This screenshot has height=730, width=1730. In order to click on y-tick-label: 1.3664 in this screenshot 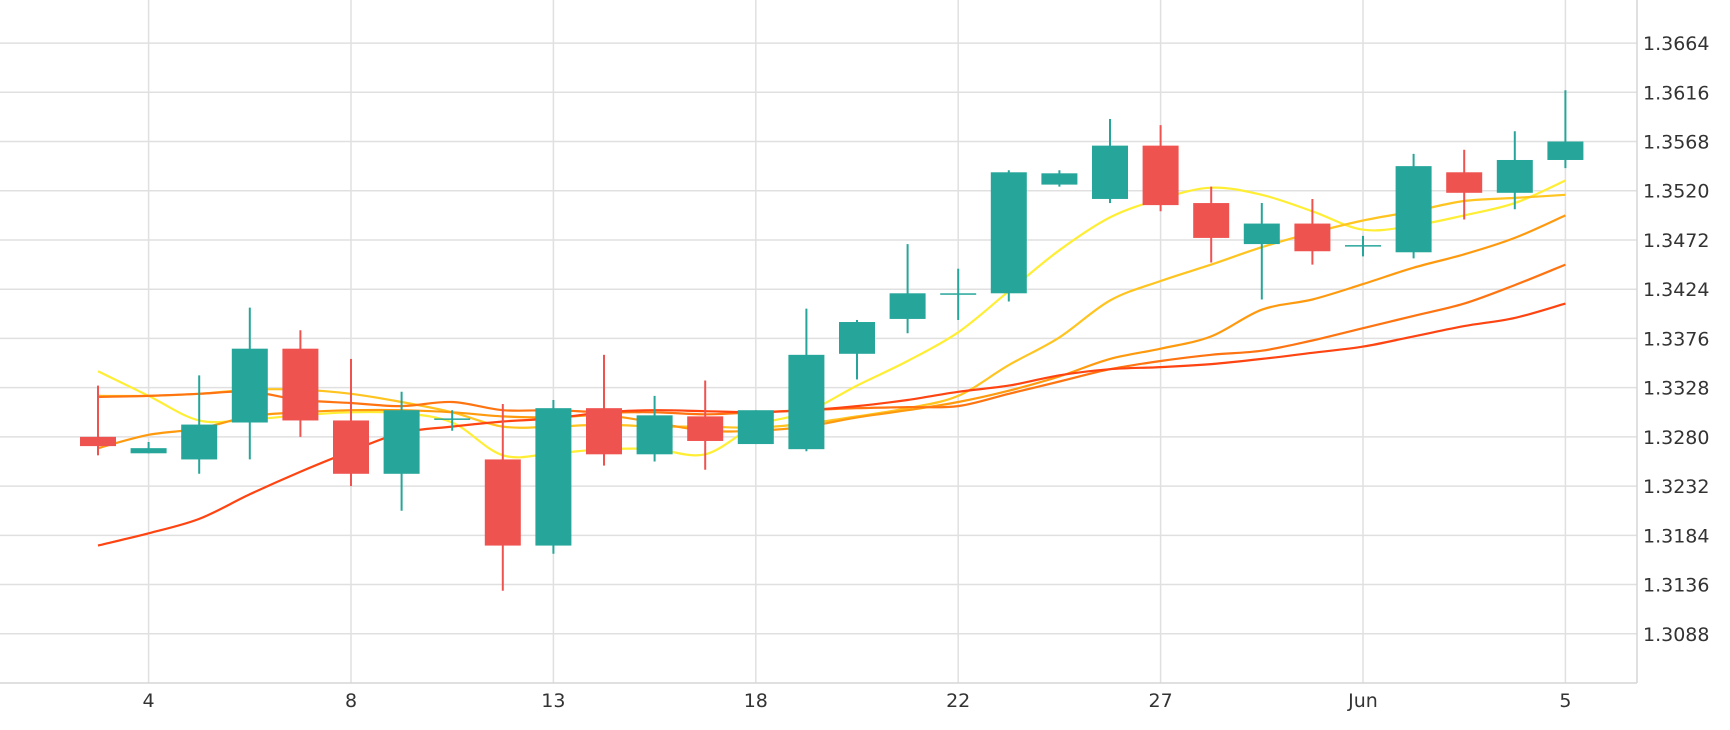, I will do `click(1676, 44)`.